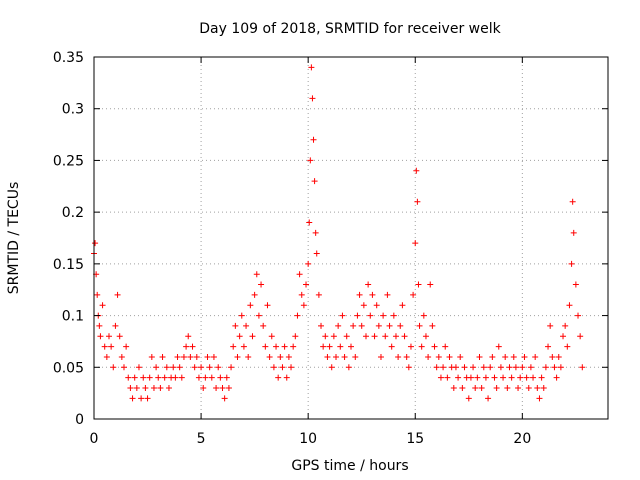  I want to click on y-axis-label: SRMTID / TECUs, so click(14, 238).